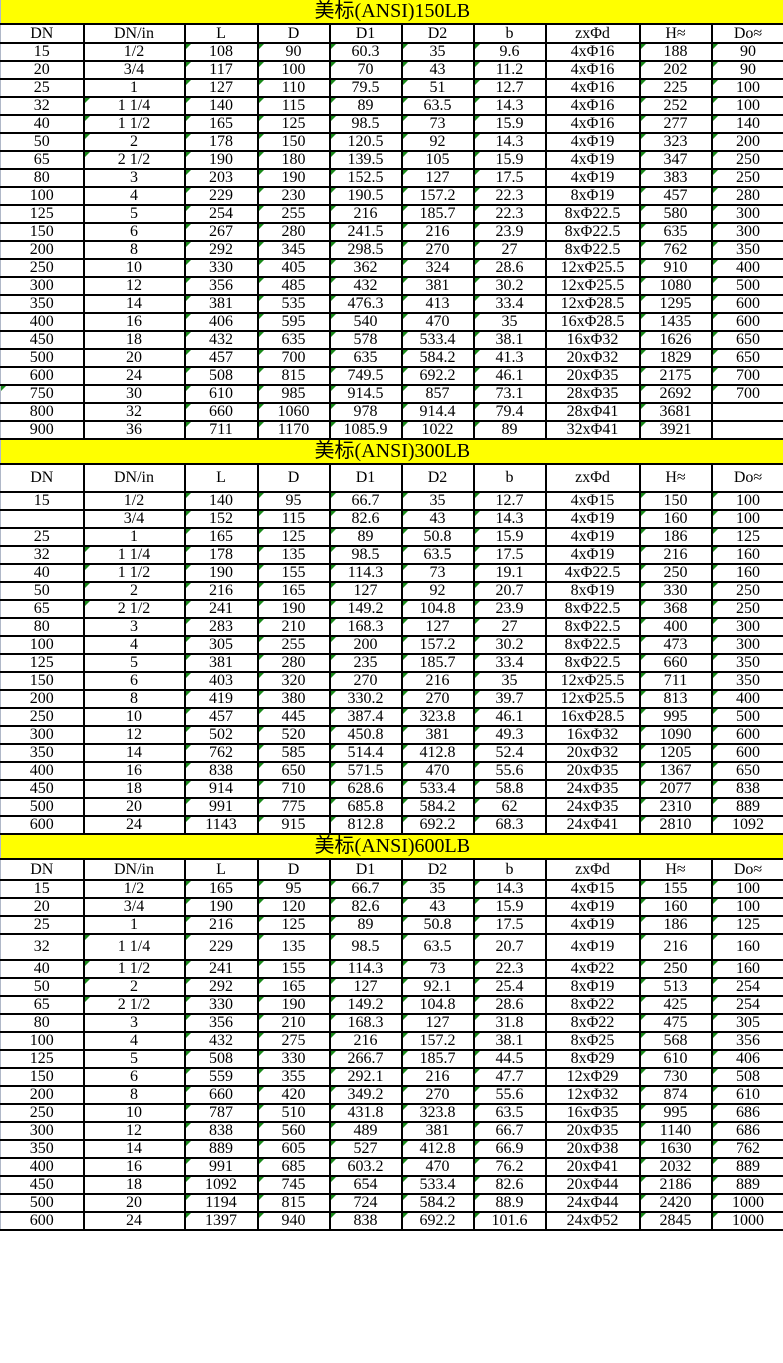 The image size is (783, 1363). What do you see at coordinates (221, 1095) in the screenshot?
I see `cell-l: 660` at bounding box center [221, 1095].